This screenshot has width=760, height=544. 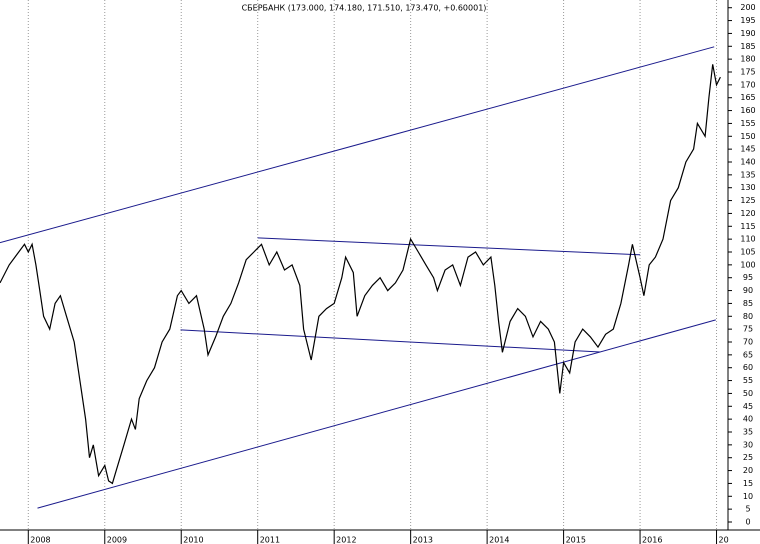 I want to click on y-tick-label: 155, so click(x=747, y=123).